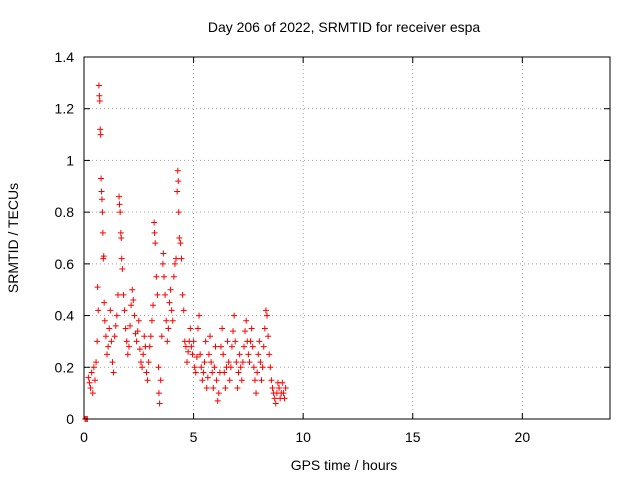 This screenshot has height=480, width=640. Describe the element at coordinates (194, 437) in the screenshot. I see `x-tick-label: 5` at that location.